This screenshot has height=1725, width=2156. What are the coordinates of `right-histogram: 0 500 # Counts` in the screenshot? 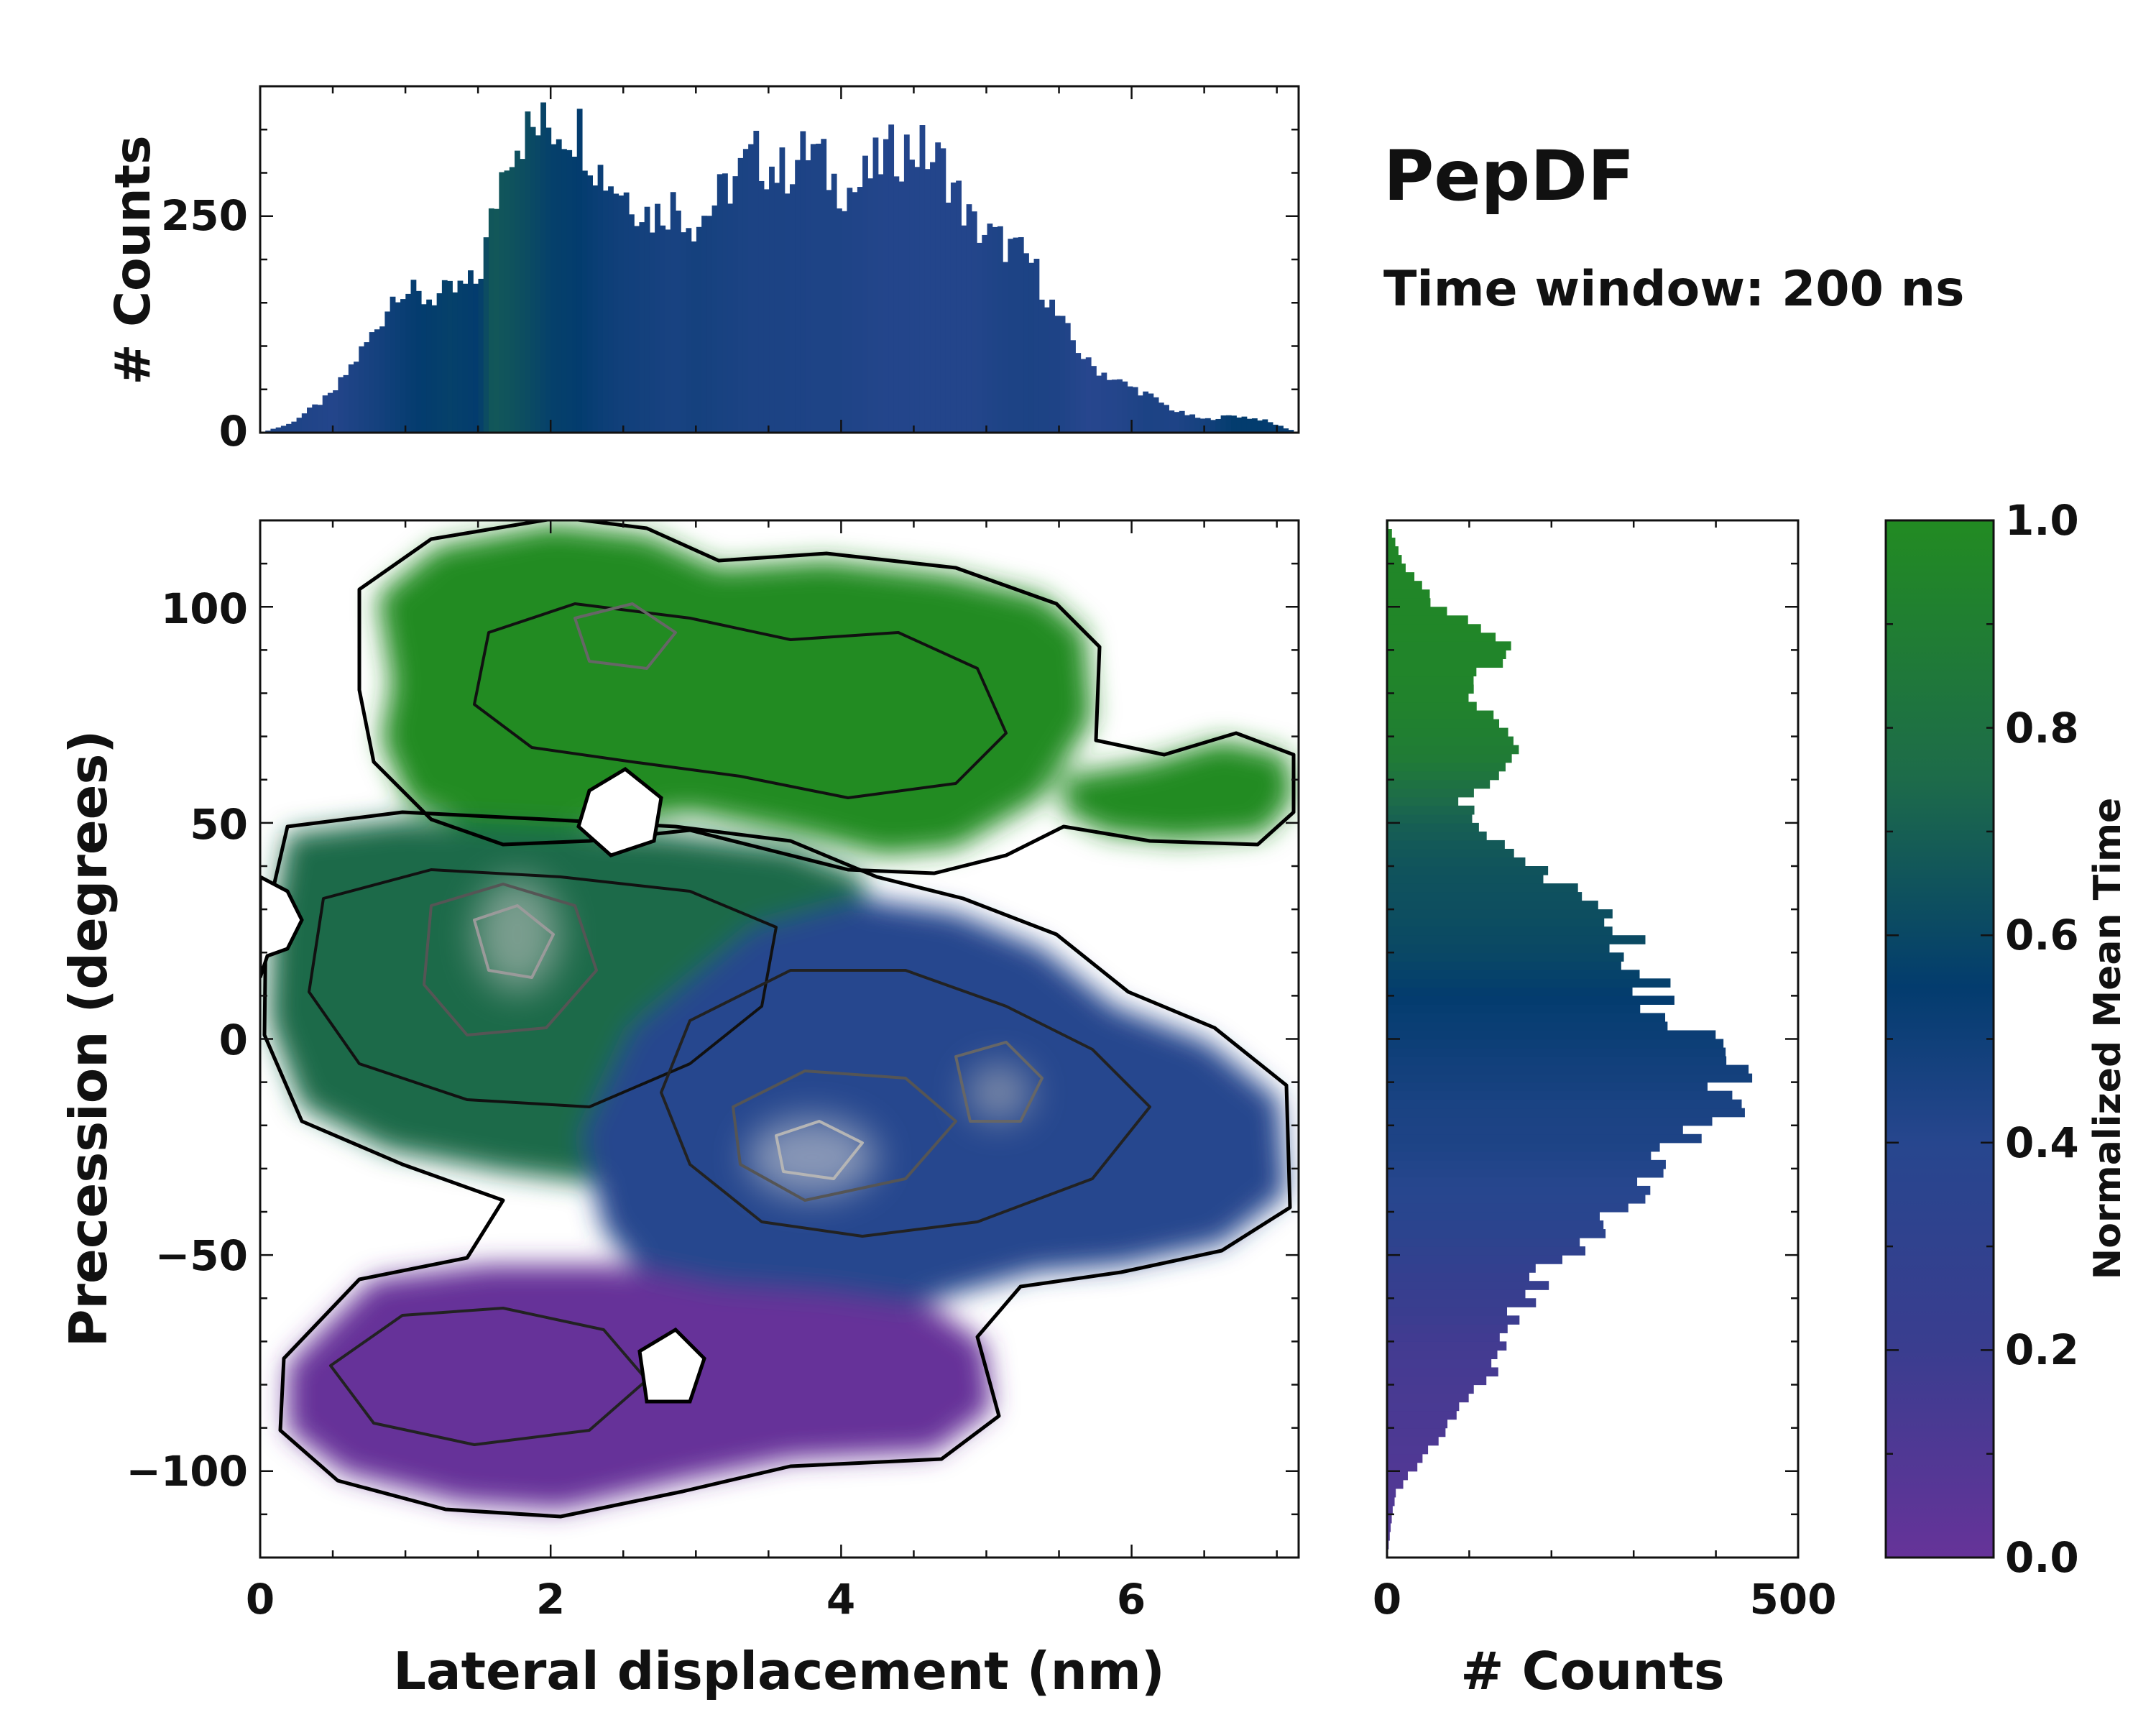 It's located at (1605, 1110).